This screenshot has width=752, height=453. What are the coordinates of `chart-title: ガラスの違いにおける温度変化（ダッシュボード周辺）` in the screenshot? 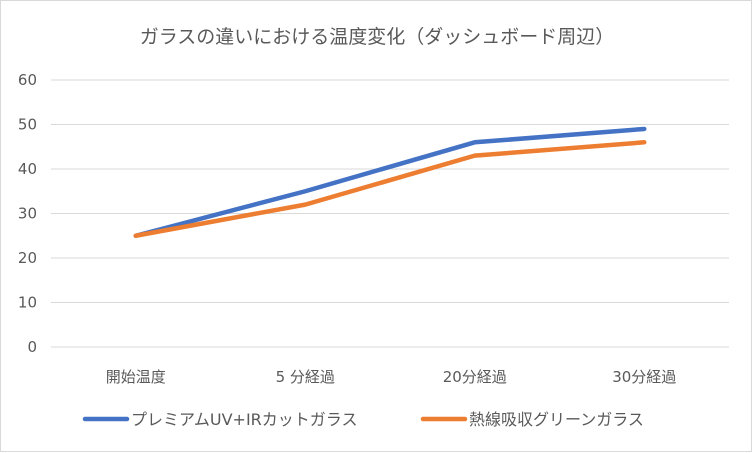 It's located at (377, 37).